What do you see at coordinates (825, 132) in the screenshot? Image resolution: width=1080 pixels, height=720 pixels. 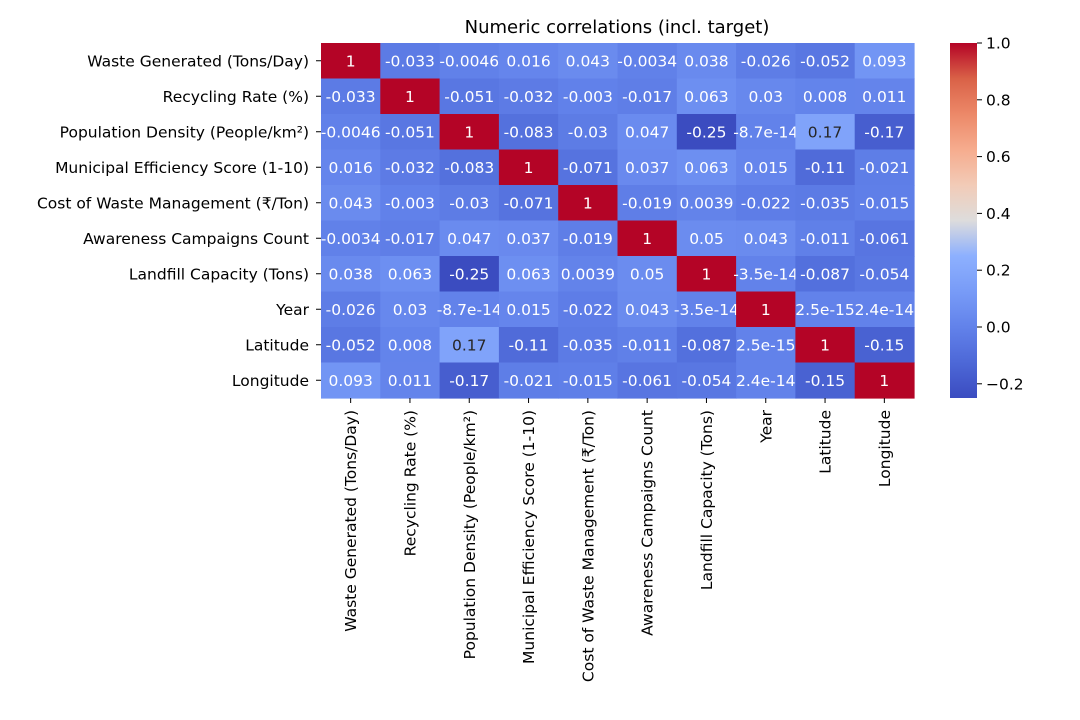 I see `cell-value-label: 0.17` at bounding box center [825, 132].